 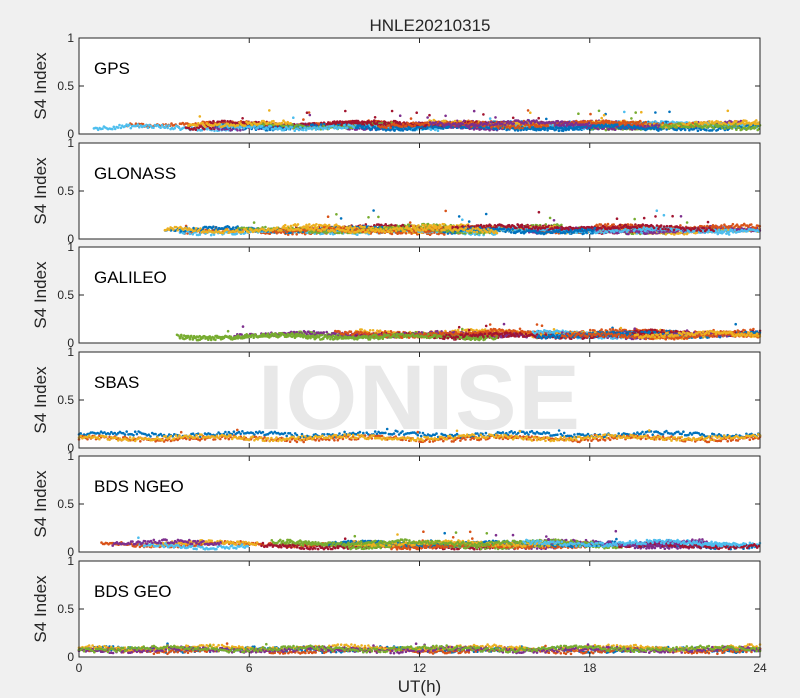 What do you see at coordinates (430, 25) in the screenshot?
I see `figure-title: HNLE20210315` at bounding box center [430, 25].